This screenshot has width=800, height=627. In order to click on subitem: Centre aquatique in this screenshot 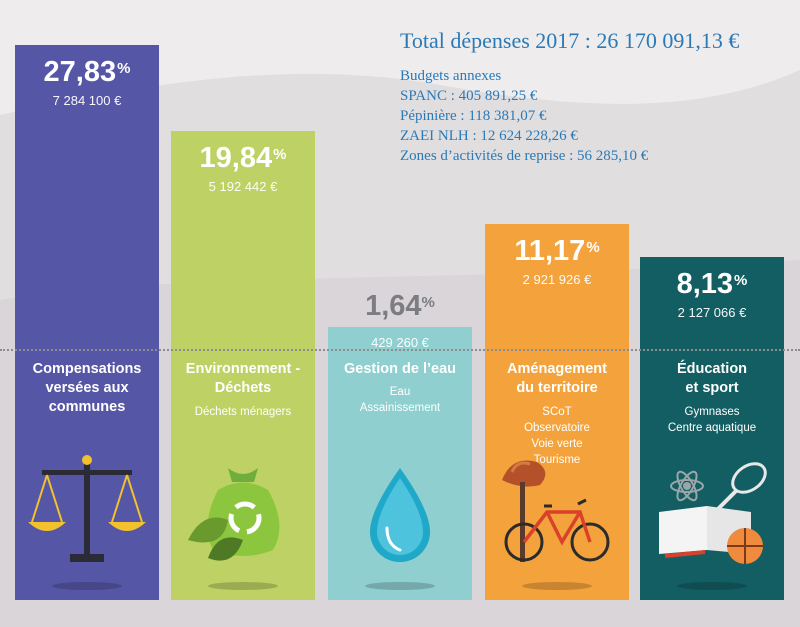, I will do `click(712, 428)`.